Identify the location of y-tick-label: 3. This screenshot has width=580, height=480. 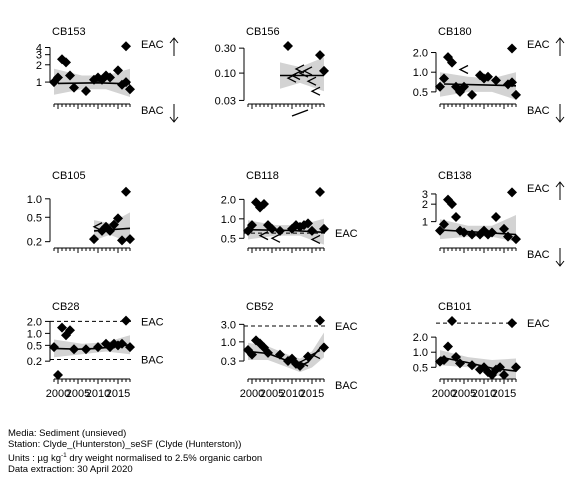
(425, 195).